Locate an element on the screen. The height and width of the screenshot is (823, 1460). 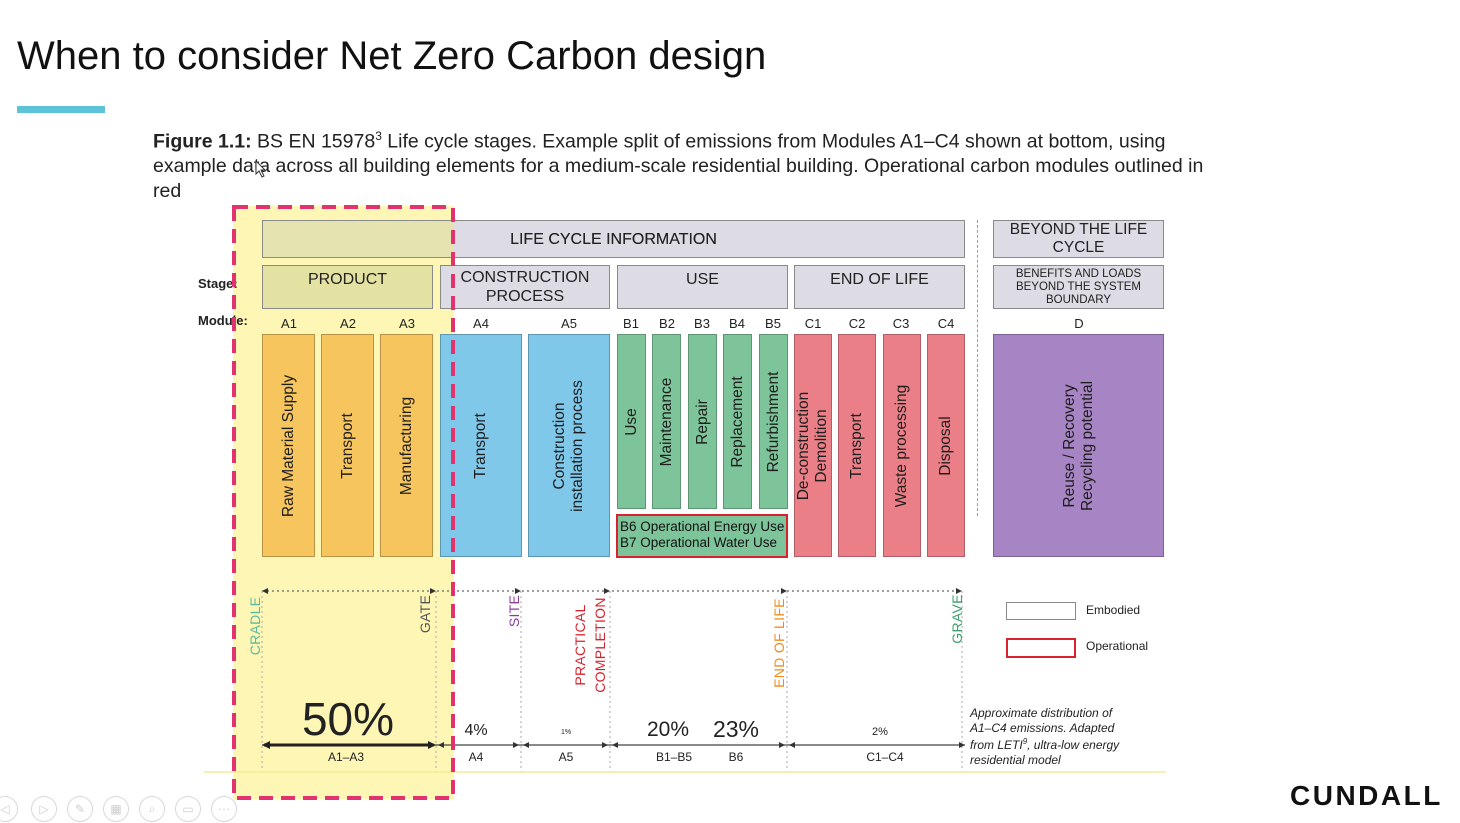
percentage-c1-c4: 2% is located at coordinates (880, 732).